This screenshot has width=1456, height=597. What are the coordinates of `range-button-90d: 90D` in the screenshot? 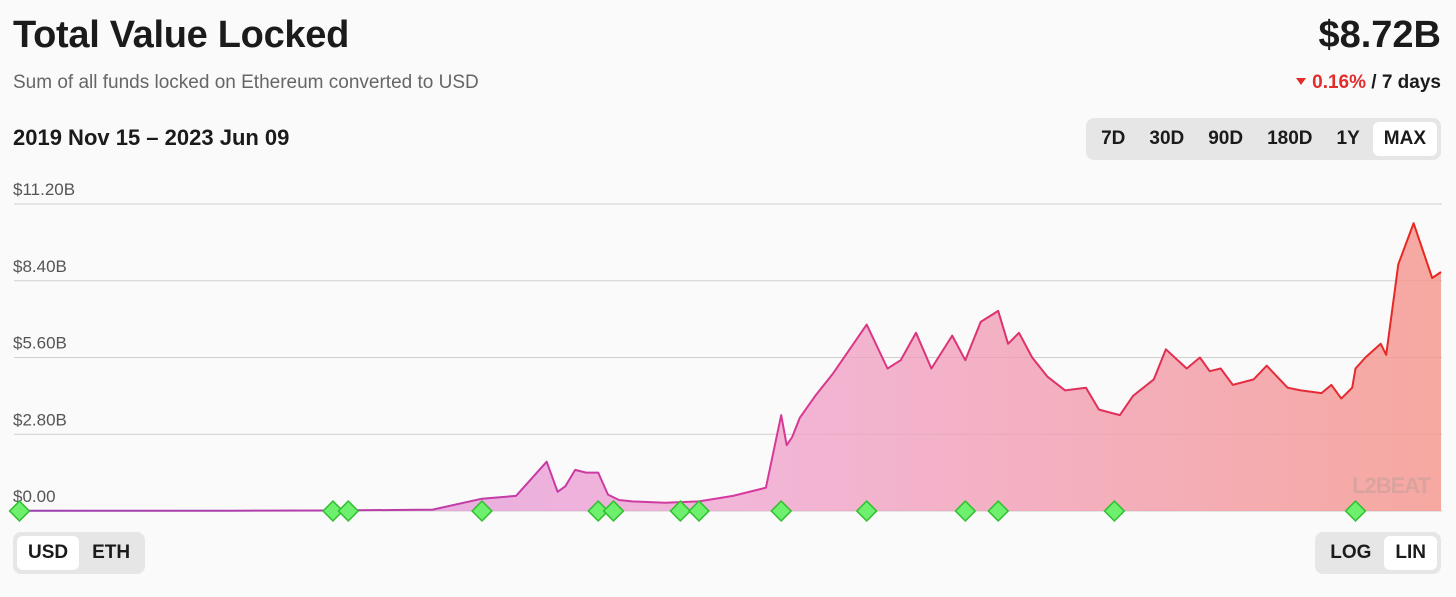 It's located at (1226, 138).